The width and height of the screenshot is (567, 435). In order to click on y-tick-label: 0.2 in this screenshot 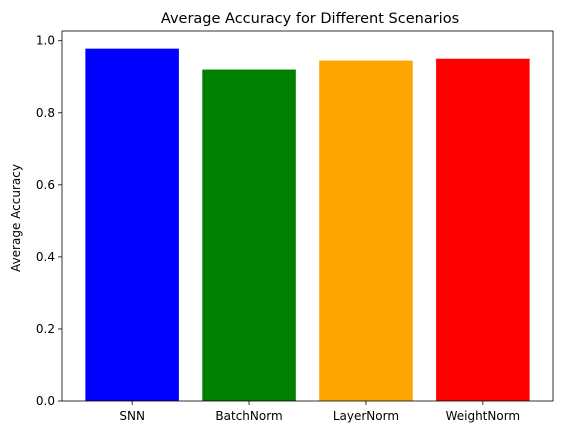, I will do `click(45, 329)`.